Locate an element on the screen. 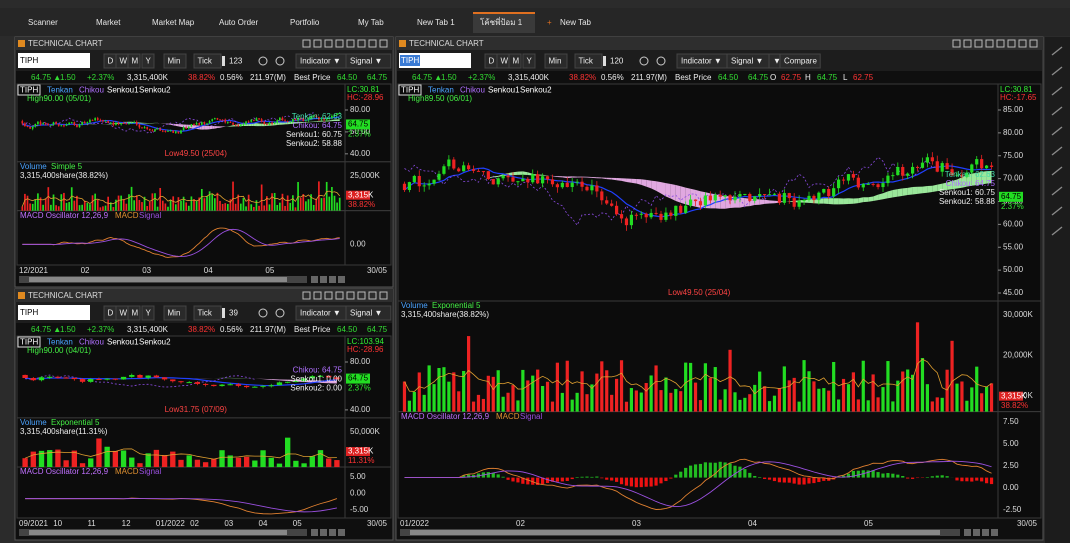  count: 120 is located at coordinates (617, 61).